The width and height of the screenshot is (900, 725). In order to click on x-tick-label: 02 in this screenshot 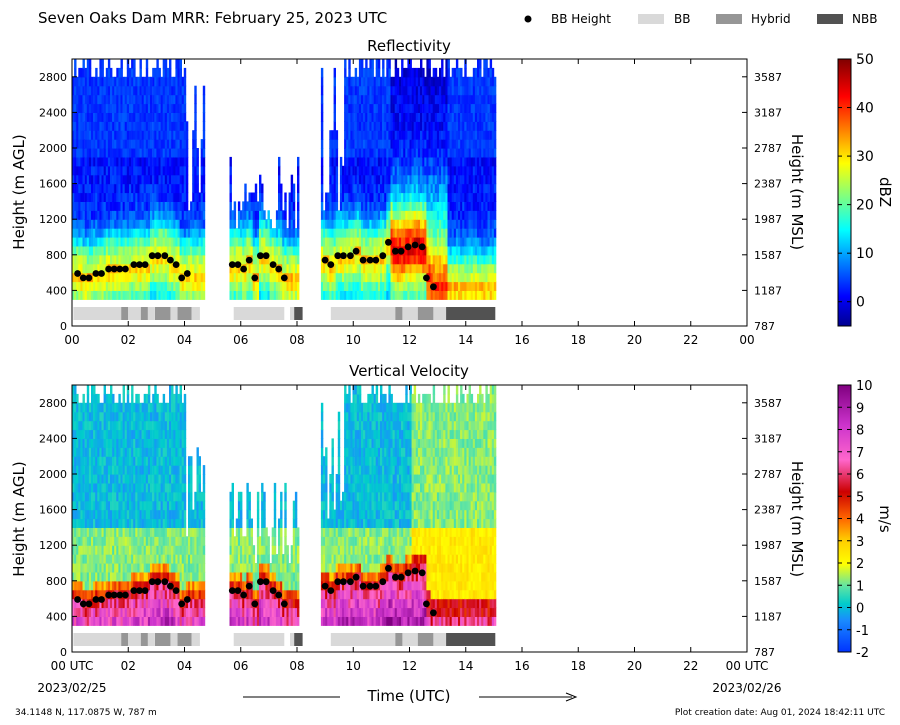, I will do `click(128, 340)`.